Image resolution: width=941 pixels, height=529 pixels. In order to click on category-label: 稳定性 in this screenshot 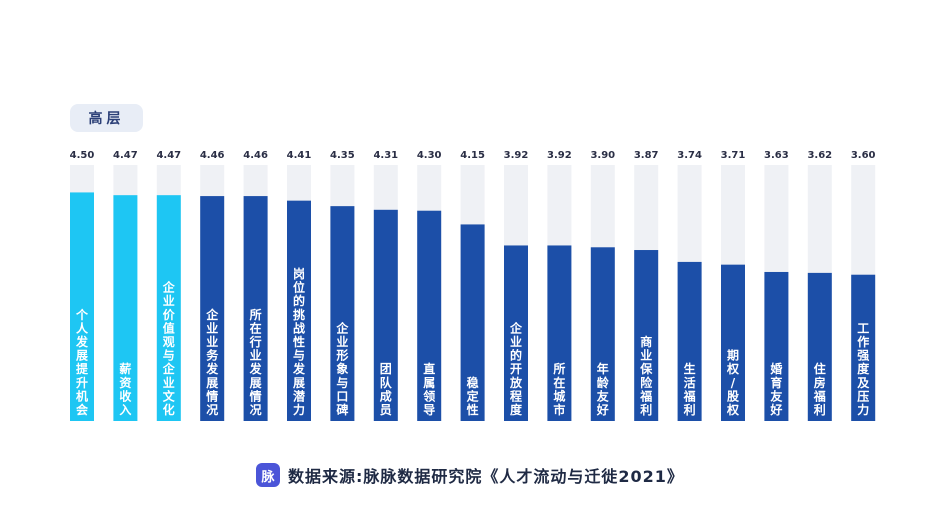, I will do `click(472, 396)`.